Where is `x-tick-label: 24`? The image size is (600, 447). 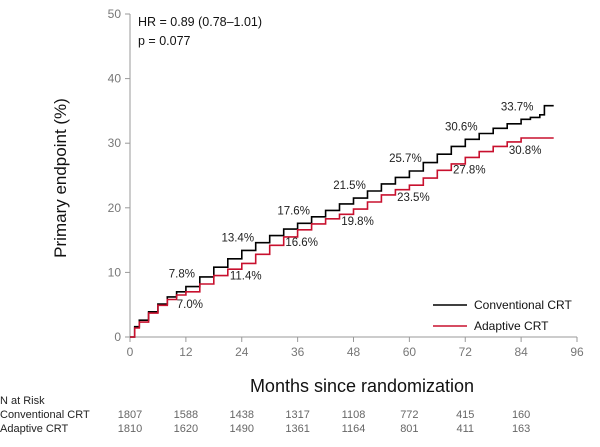
x-tick-label: 24 is located at coordinates (242, 352).